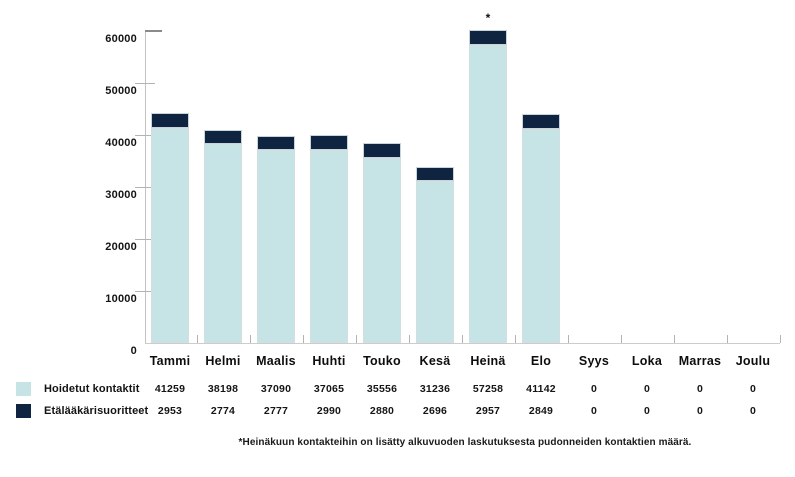 The image size is (795, 477). What do you see at coordinates (488, 411) in the screenshot?
I see `table-cell-etalaakari: 2957` at bounding box center [488, 411].